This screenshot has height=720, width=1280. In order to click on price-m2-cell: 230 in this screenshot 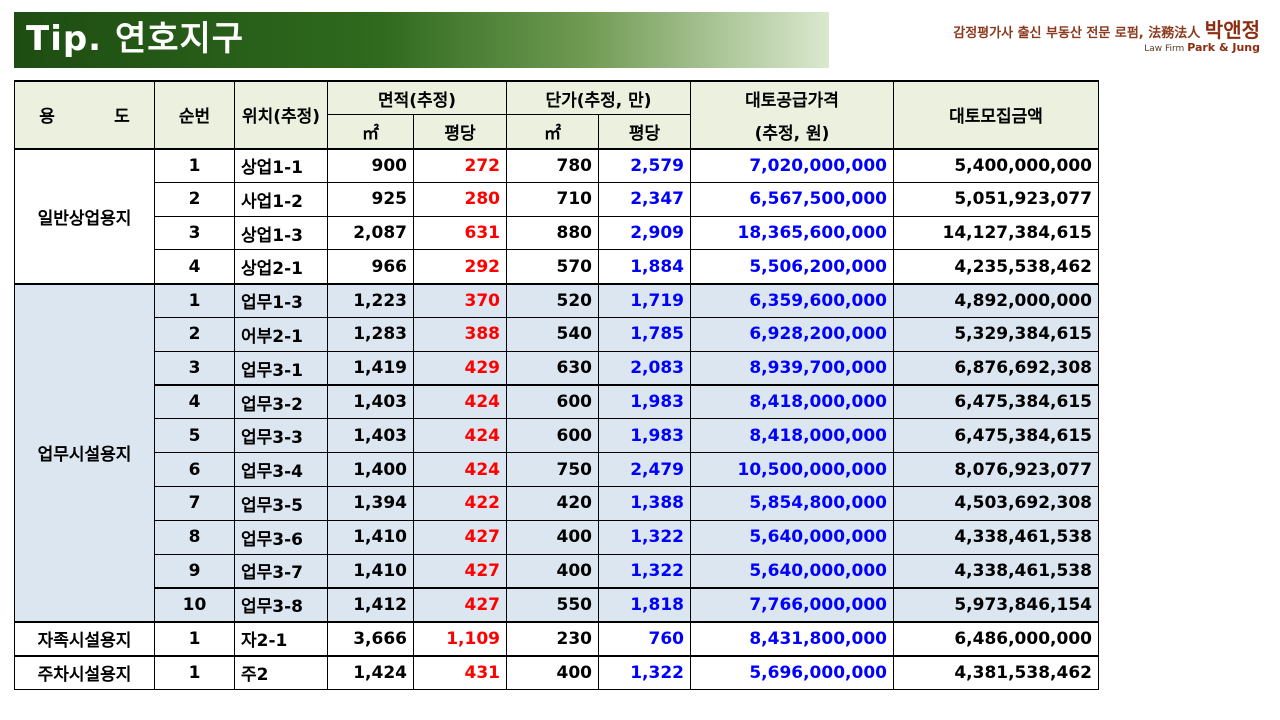, I will do `click(552, 638)`.